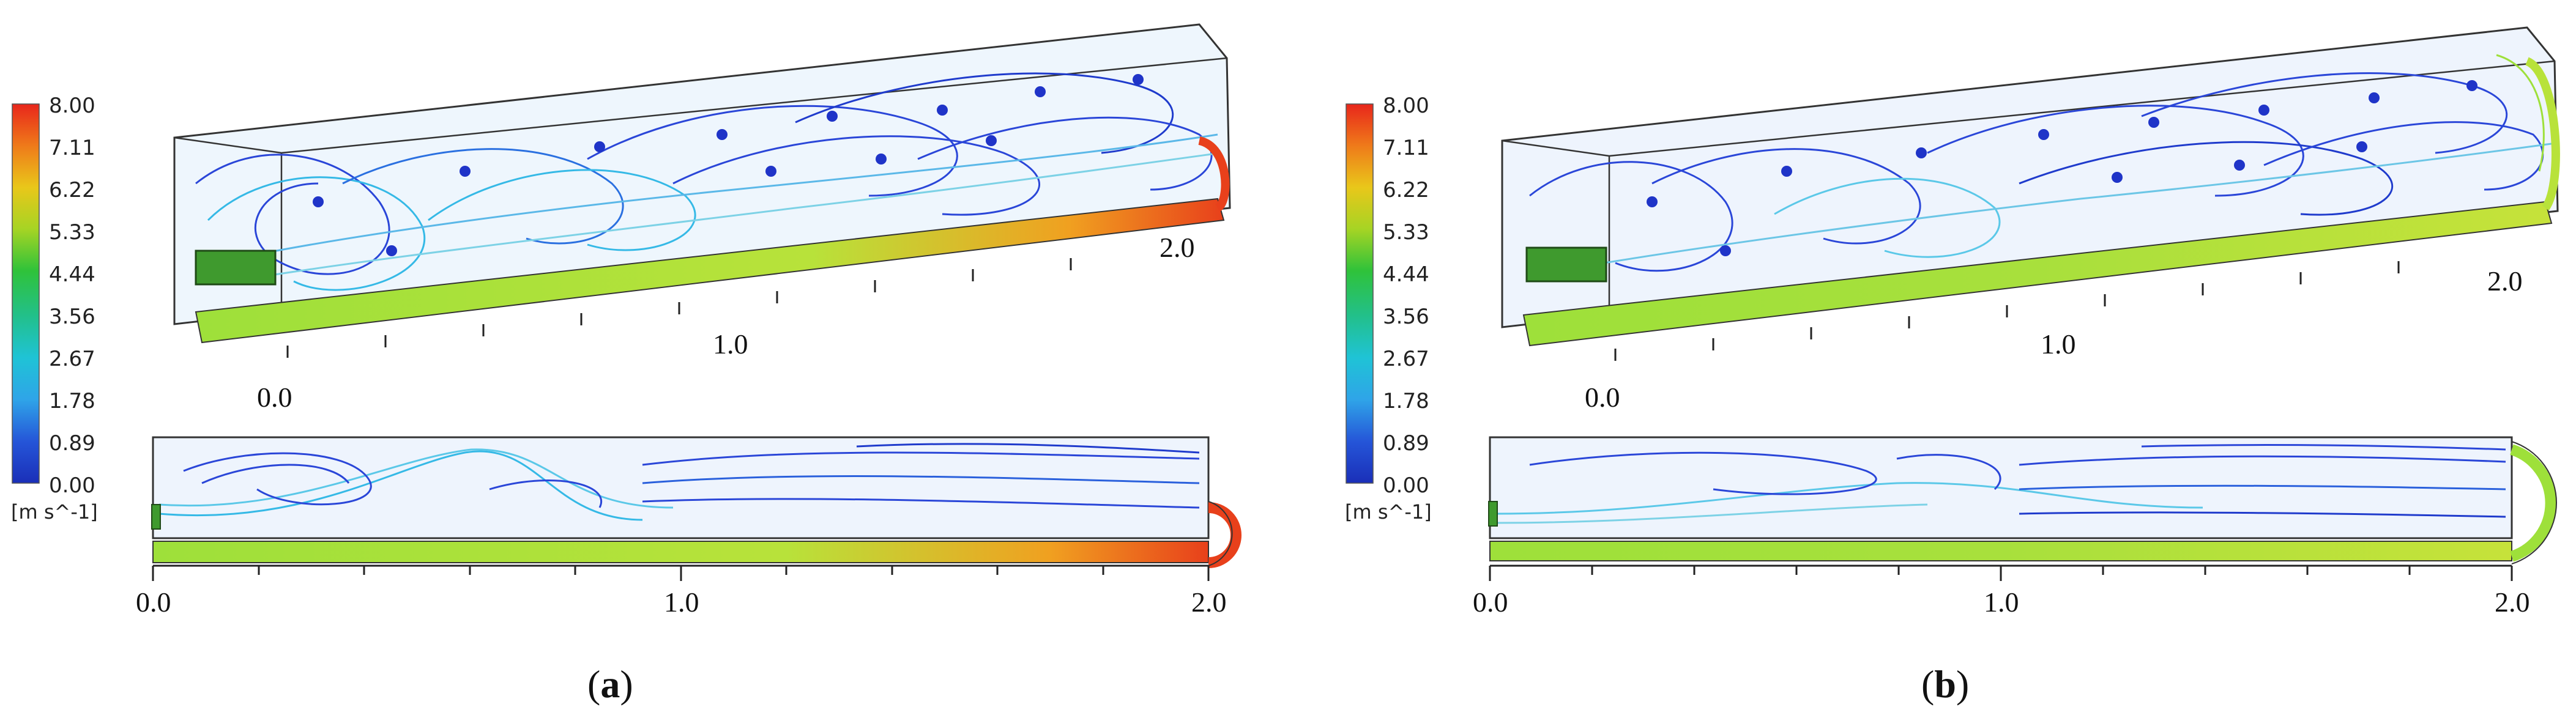 This screenshot has width=2576, height=718. I want to click on top-a-bend-outline, so click(1220, 533).